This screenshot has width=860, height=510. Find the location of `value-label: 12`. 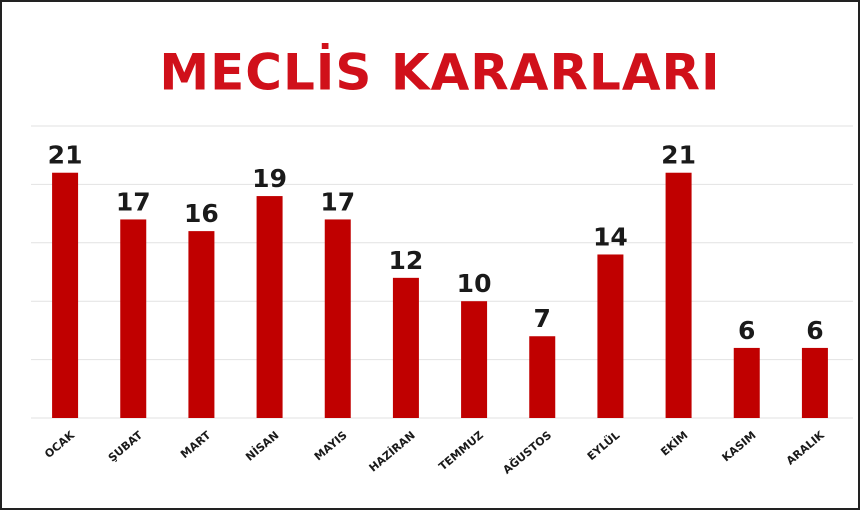

value-label: 12 is located at coordinates (406, 260).